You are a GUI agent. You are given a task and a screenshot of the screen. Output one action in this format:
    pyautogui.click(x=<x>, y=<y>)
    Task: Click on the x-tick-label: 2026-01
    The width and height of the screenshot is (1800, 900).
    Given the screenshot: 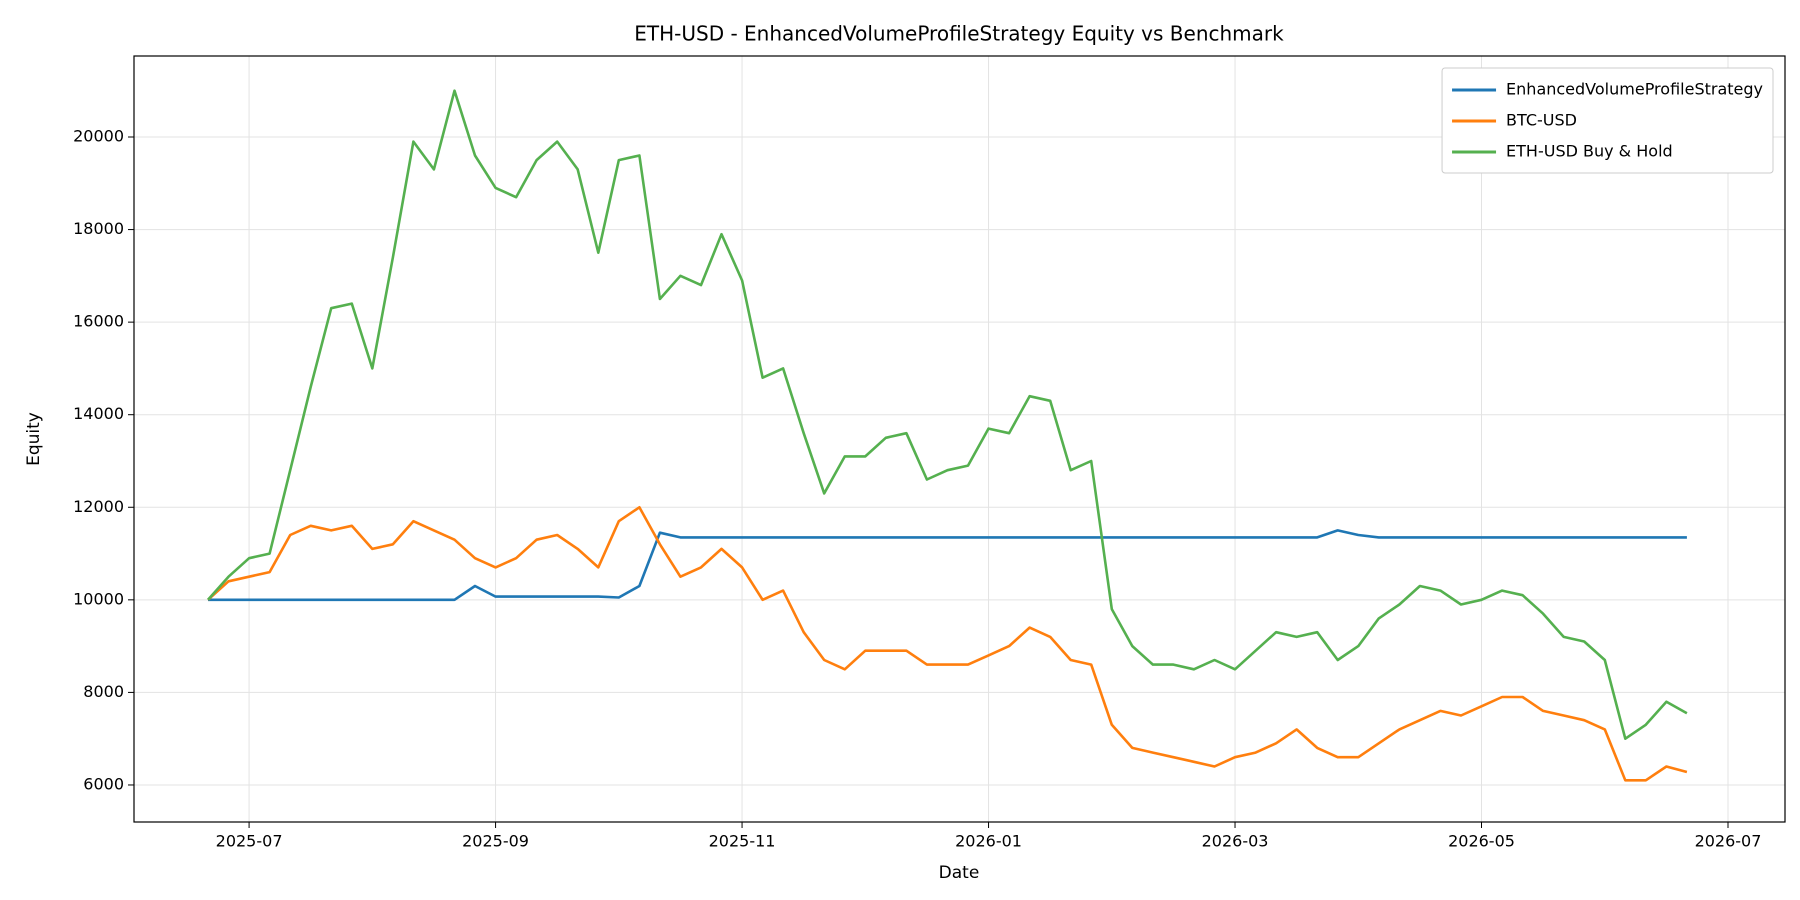 What is the action you would take?
    pyautogui.click(x=988, y=841)
    